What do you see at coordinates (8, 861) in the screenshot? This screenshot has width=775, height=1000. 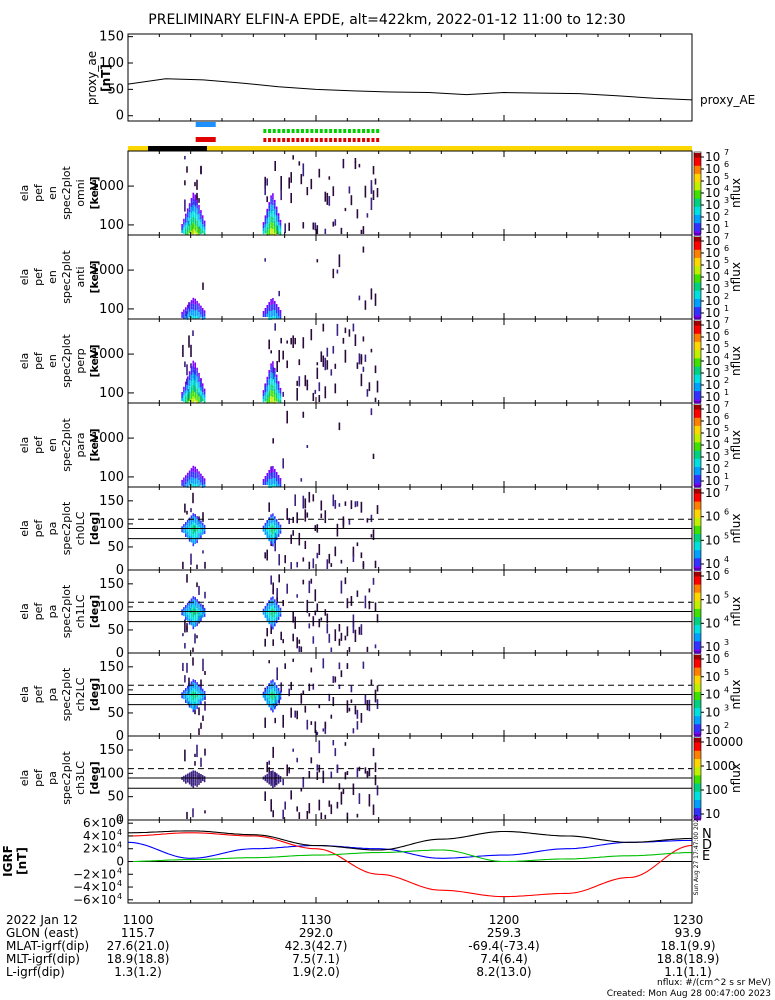 I see `igrf-ylabel: IGRF` at bounding box center [8, 861].